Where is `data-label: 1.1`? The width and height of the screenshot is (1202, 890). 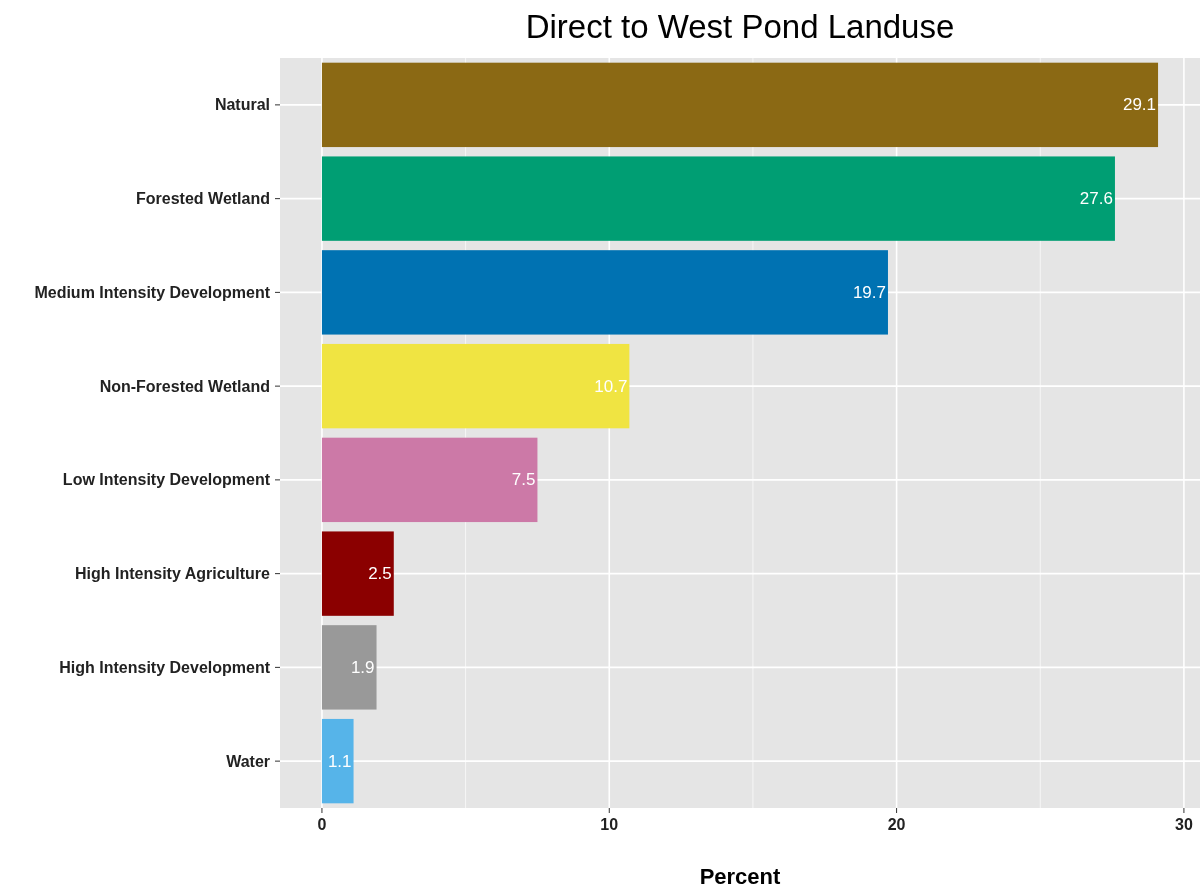
data-label: 1.1 is located at coordinates (339, 761).